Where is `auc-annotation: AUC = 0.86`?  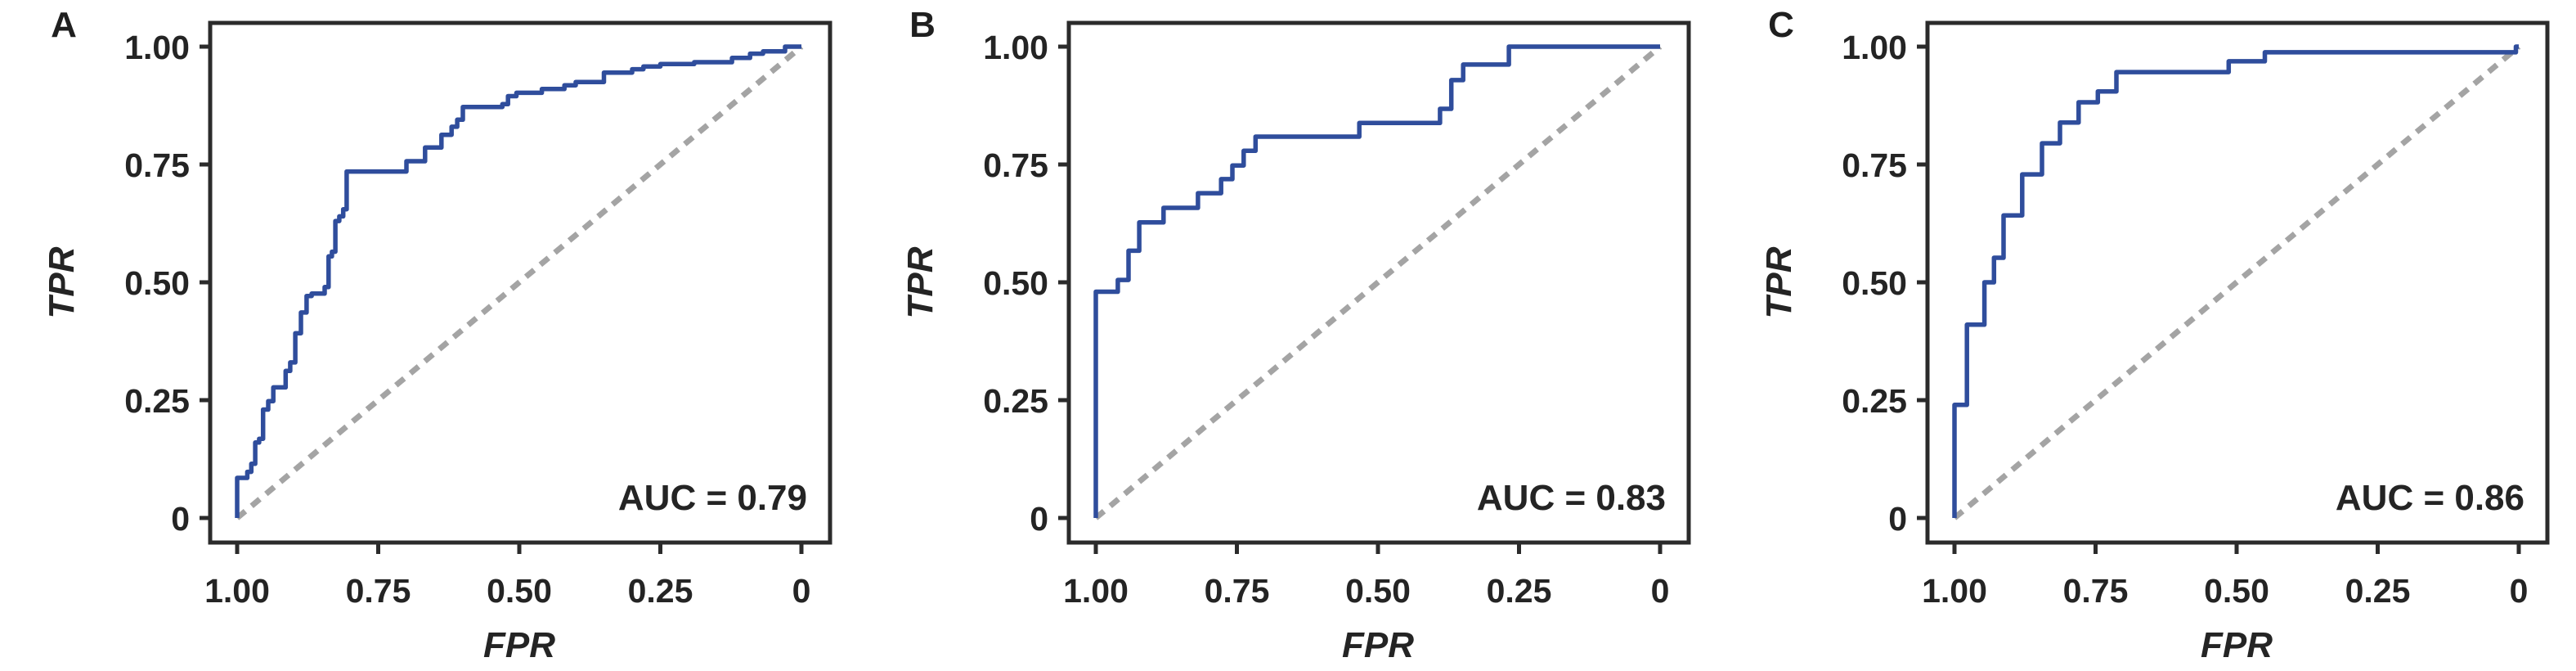 auc-annotation: AUC = 0.86 is located at coordinates (2430, 498).